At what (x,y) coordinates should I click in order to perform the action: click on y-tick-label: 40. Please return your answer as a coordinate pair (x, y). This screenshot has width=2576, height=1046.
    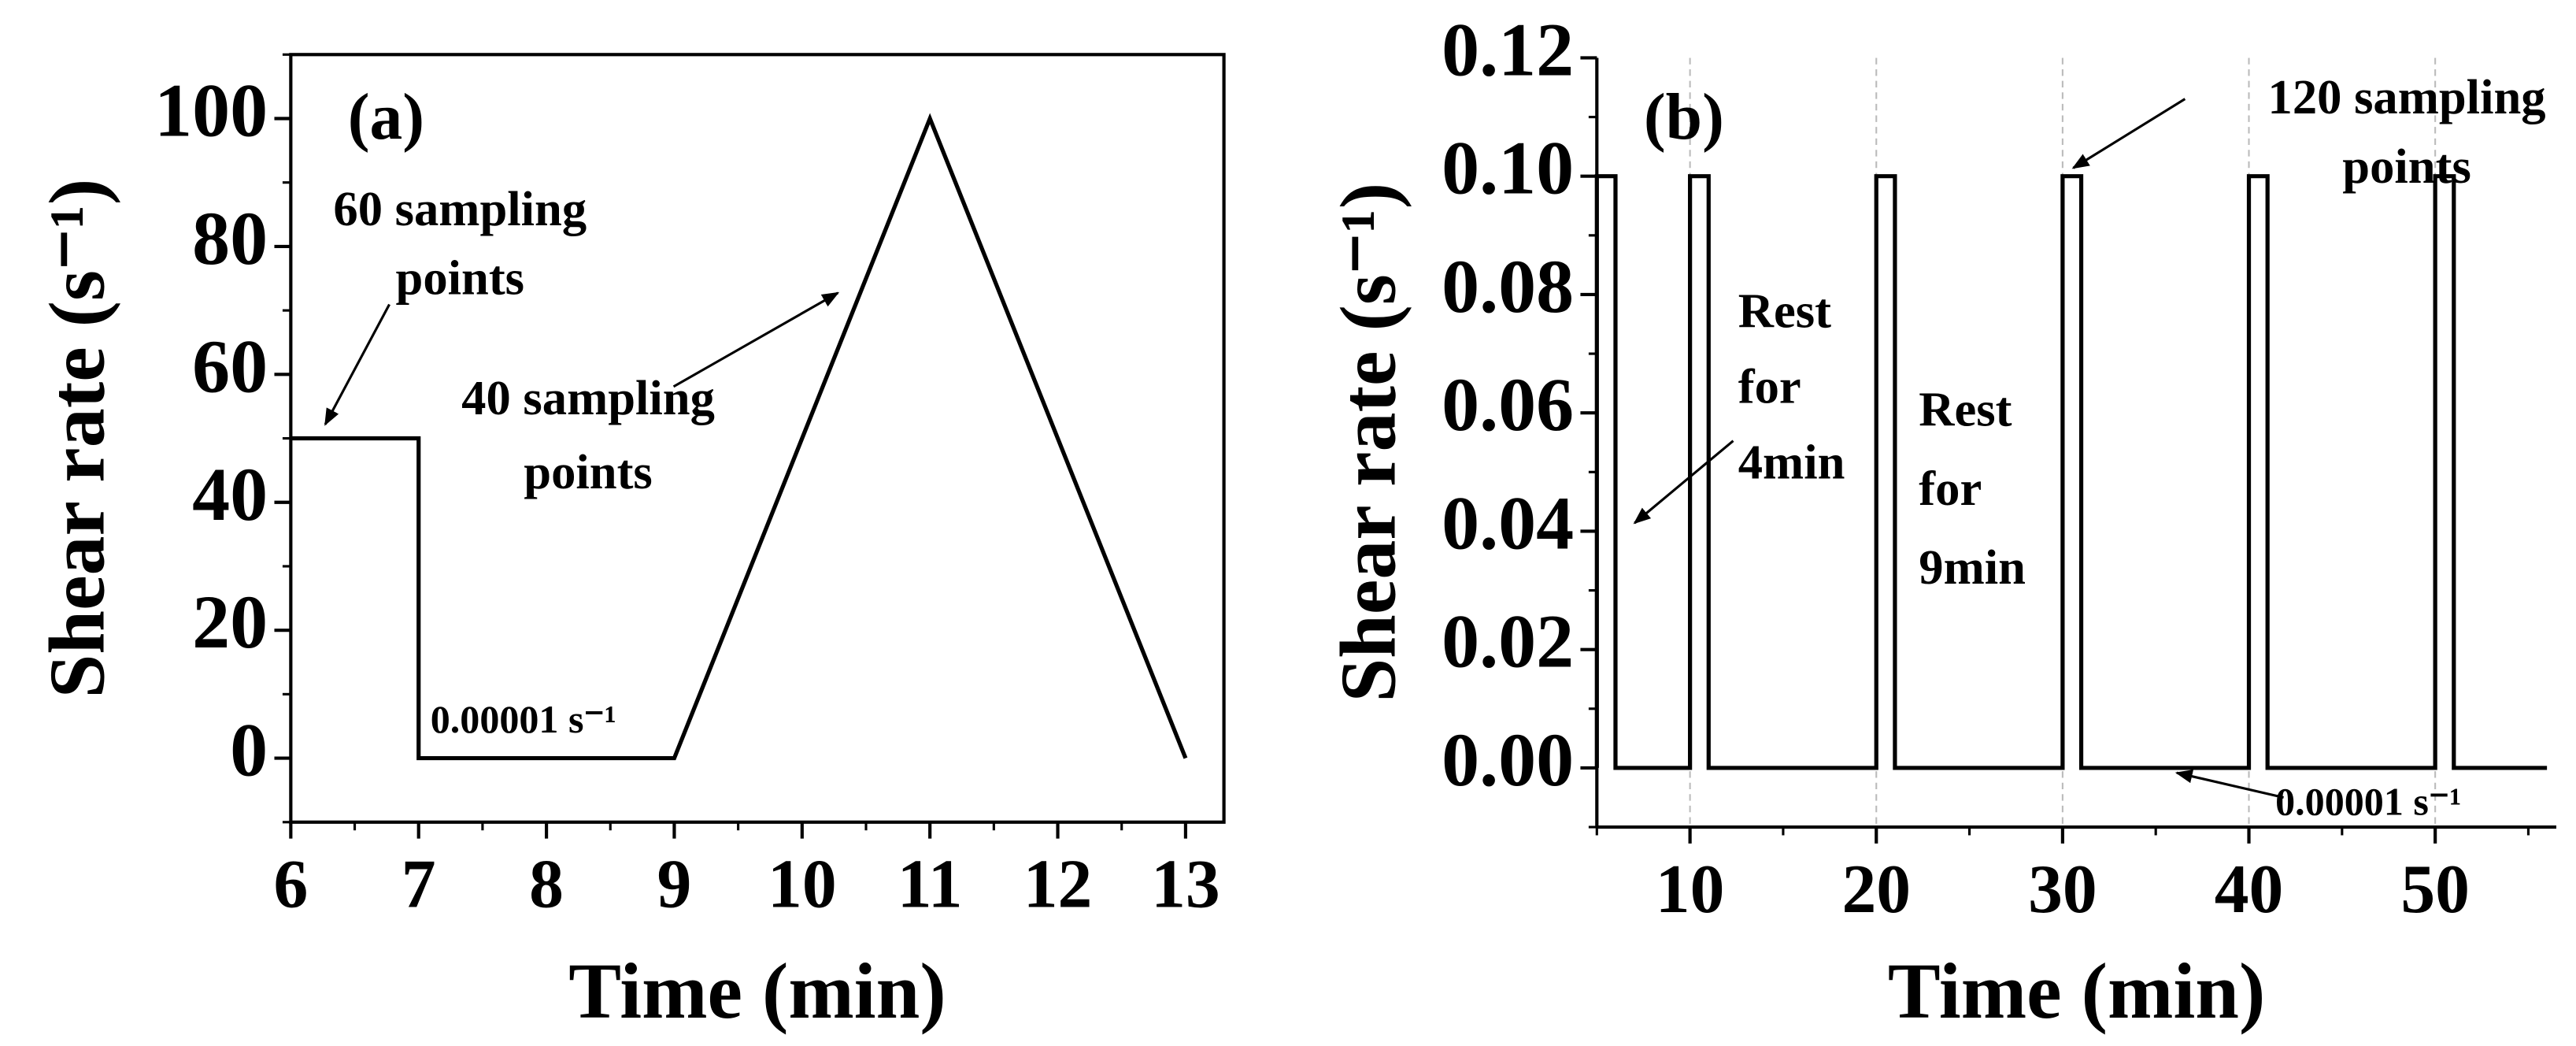
    Looking at the image, I should click on (230, 494).